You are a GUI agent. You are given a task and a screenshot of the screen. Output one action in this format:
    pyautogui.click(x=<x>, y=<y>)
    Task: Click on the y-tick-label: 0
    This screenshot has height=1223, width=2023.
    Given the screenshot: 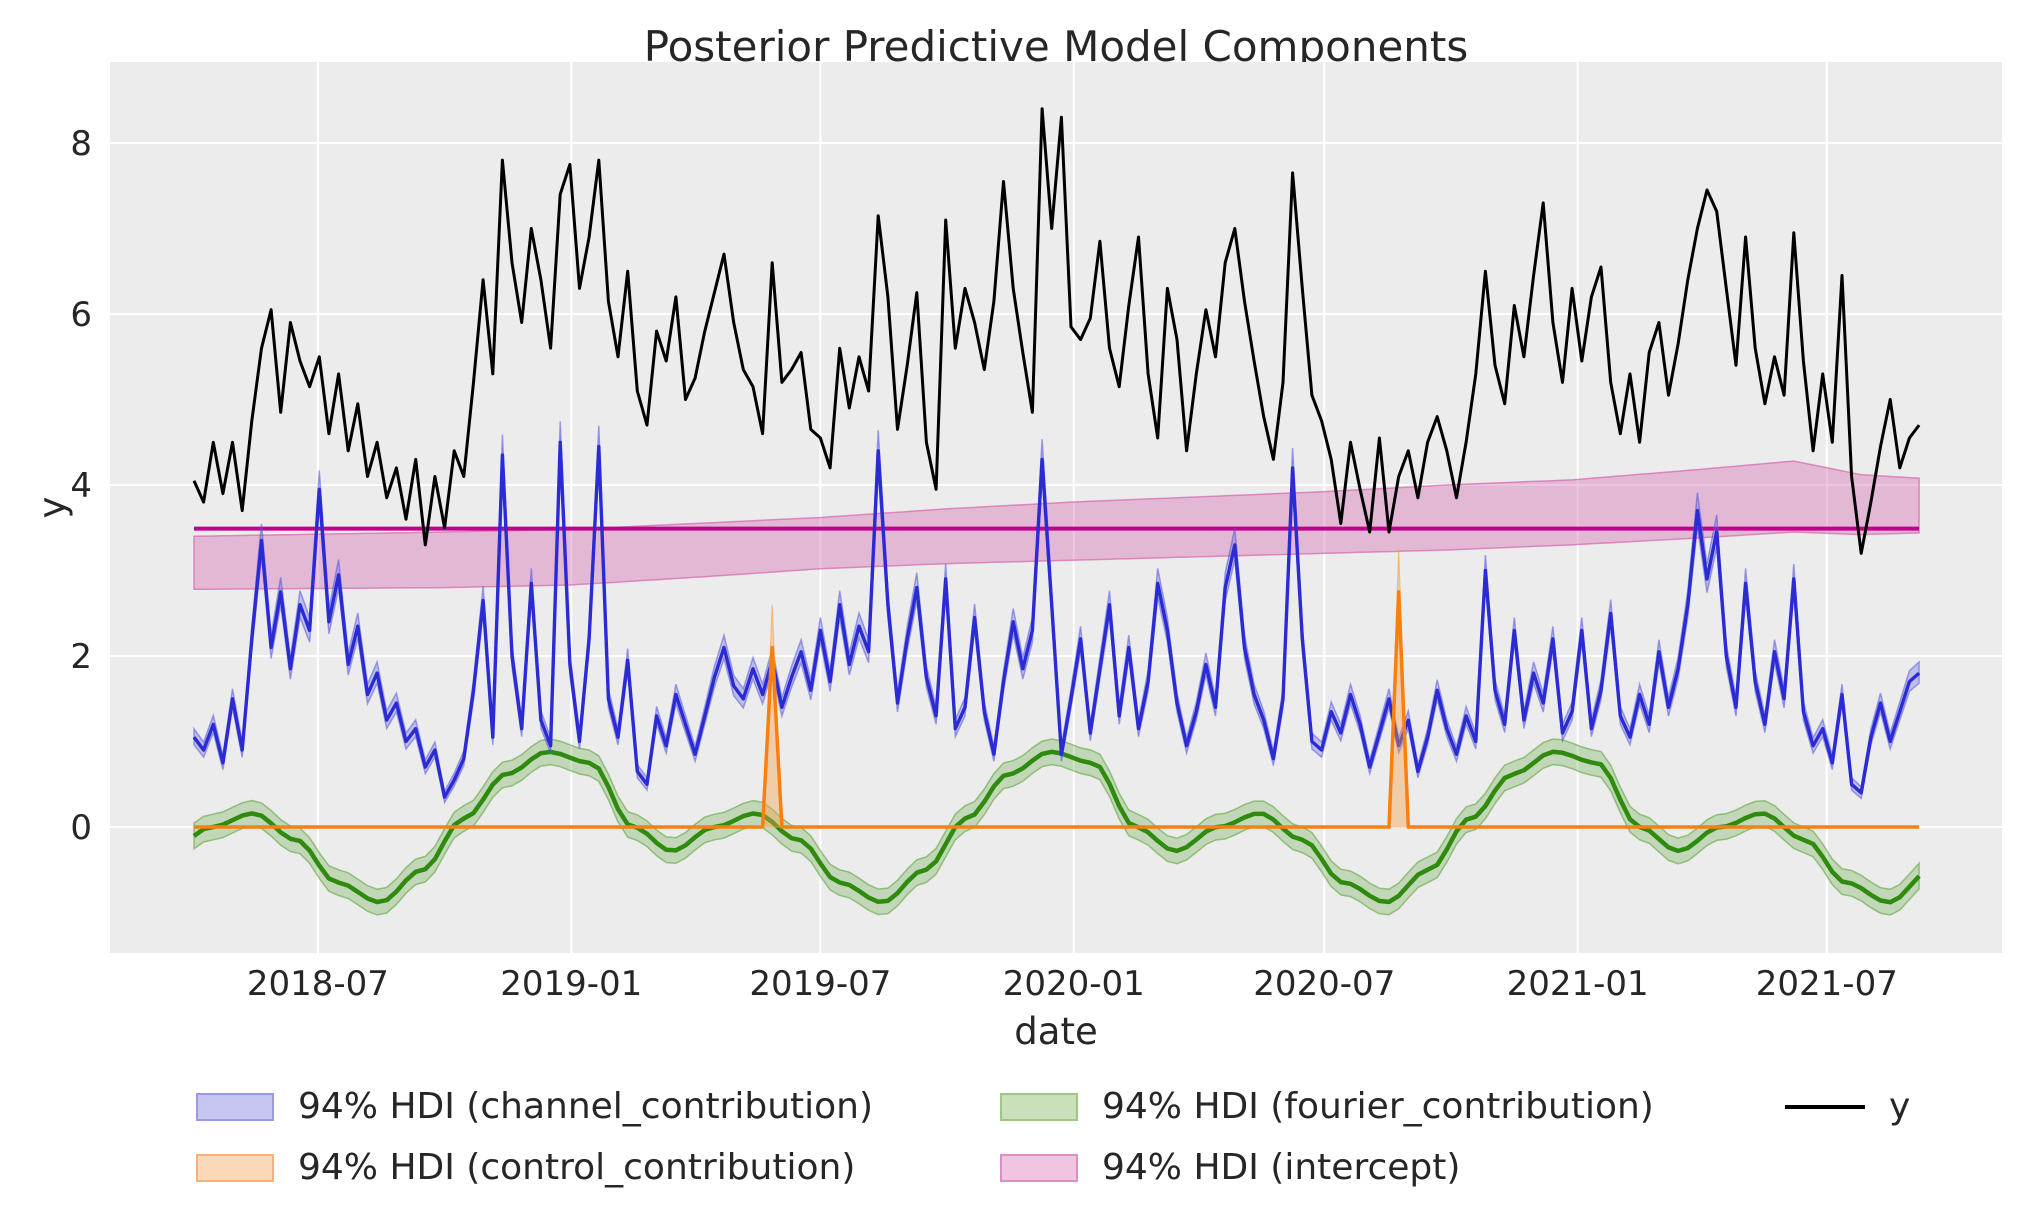 What is the action you would take?
    pyautogui.click(x=81, y=828)
    